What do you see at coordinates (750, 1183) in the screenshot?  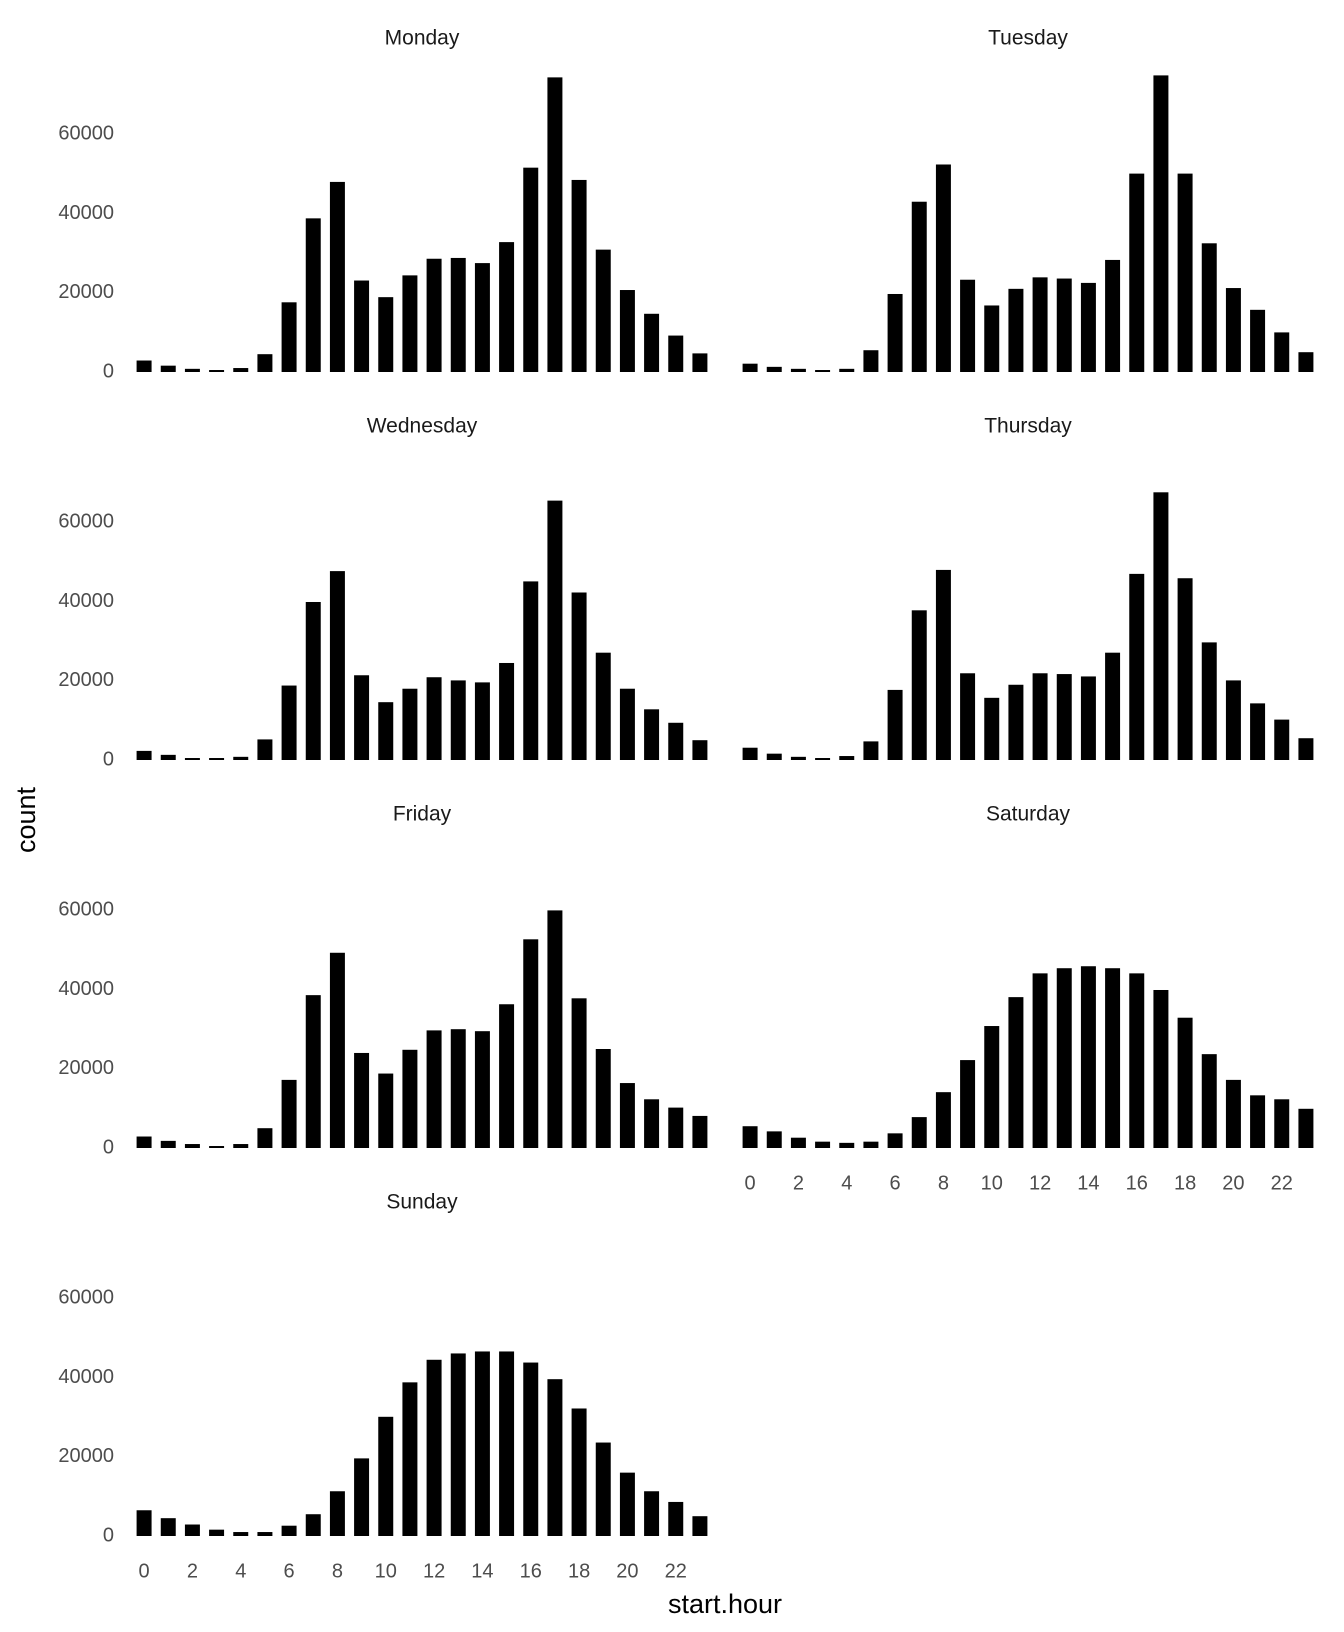 I see `x-tick-label: 0` at bounding box center [750, 1183].